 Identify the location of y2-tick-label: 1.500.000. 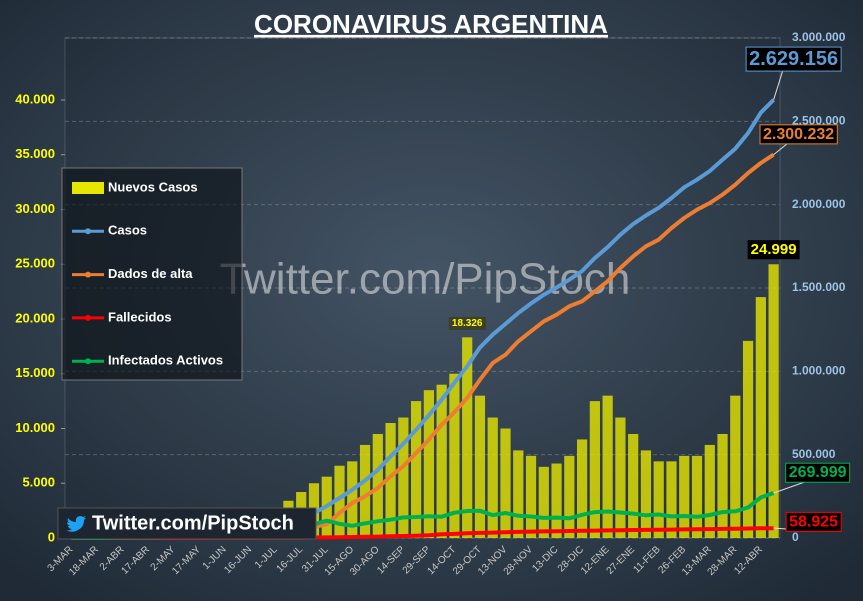
(819, 287).